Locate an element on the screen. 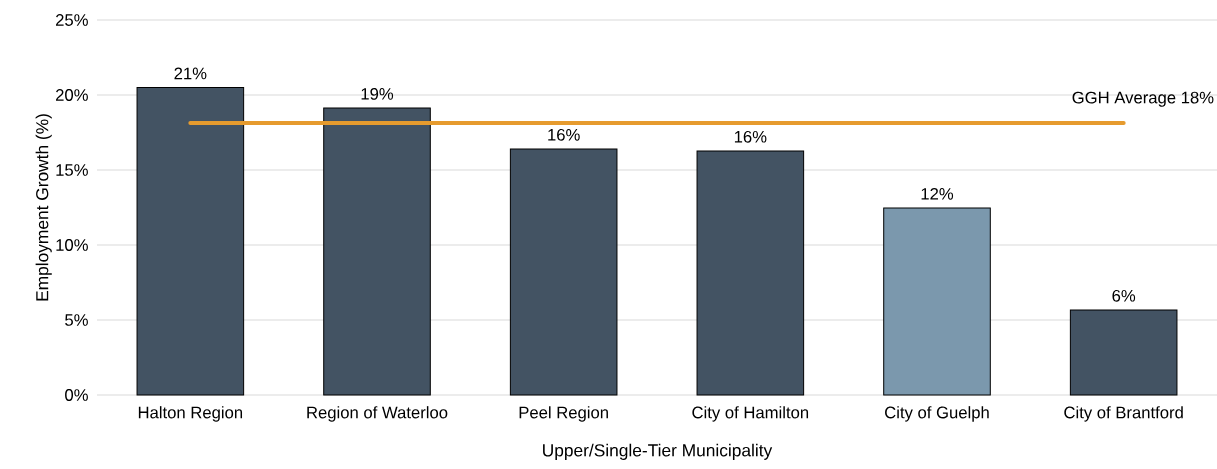 The width and height of the screenshot is (1217, 469). y-tick-label: 10% is located at coordinates (72, 245).